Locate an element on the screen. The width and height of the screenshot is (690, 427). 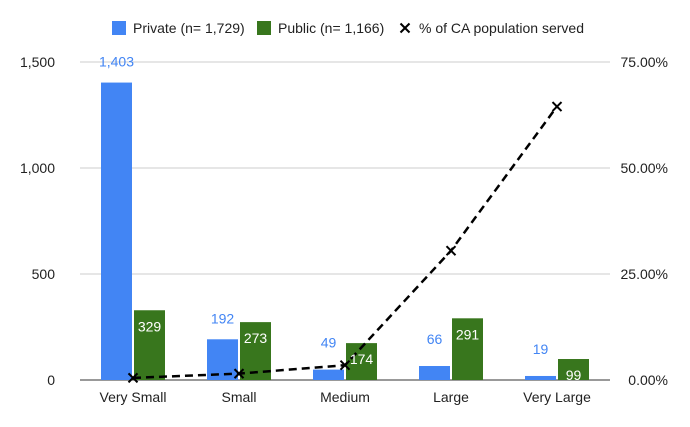
legend-public: Public (n= 1,166) is located at coordinates (320, 28).